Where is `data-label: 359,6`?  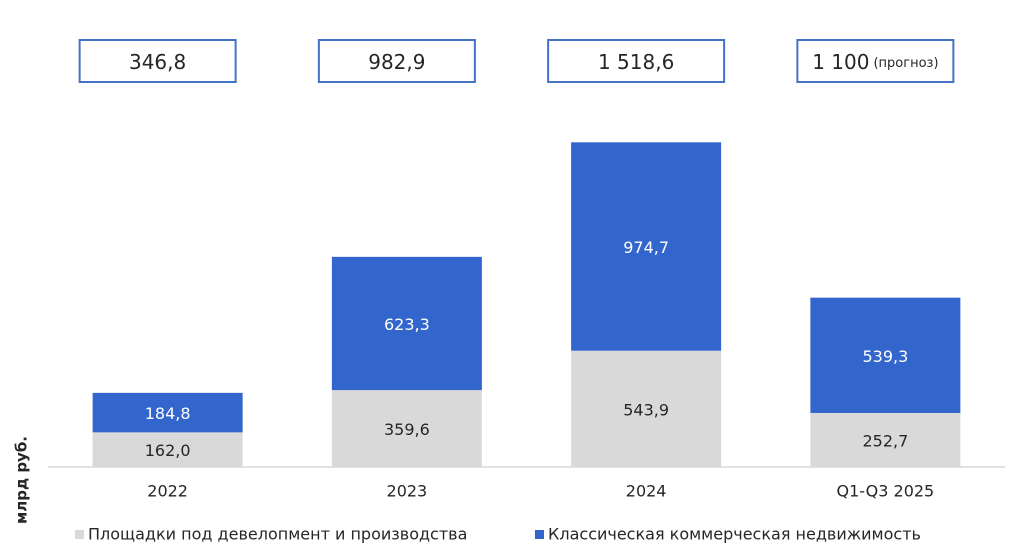 data-label: 359,6 is located at coordinates (407, 429).